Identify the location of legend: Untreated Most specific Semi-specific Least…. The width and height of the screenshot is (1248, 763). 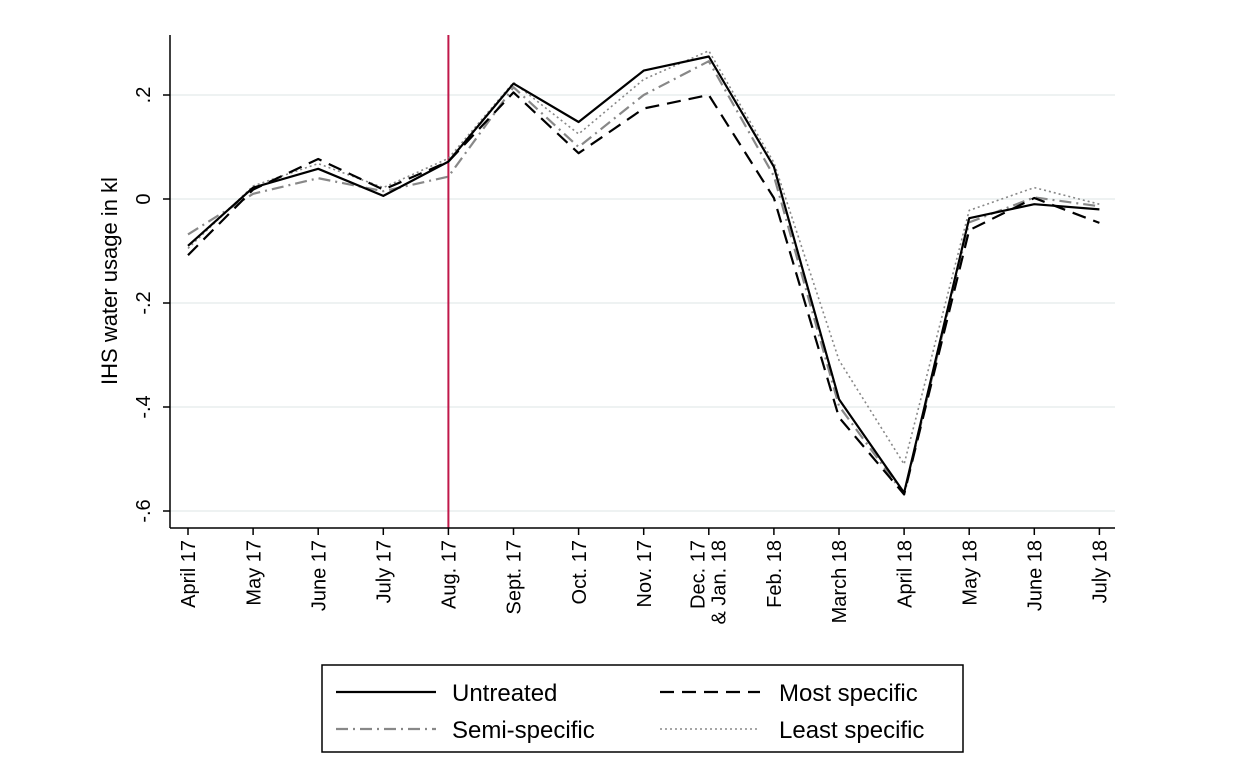
(642, 708).